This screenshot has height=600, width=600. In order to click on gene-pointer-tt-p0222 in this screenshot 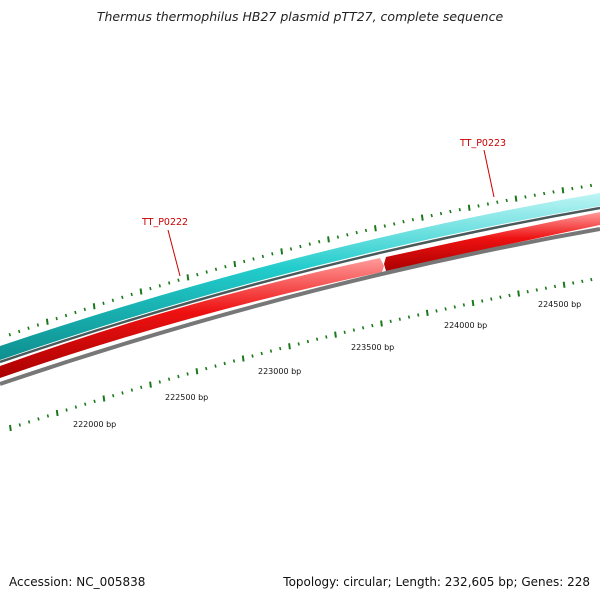, I will do `click(174, 253)`.